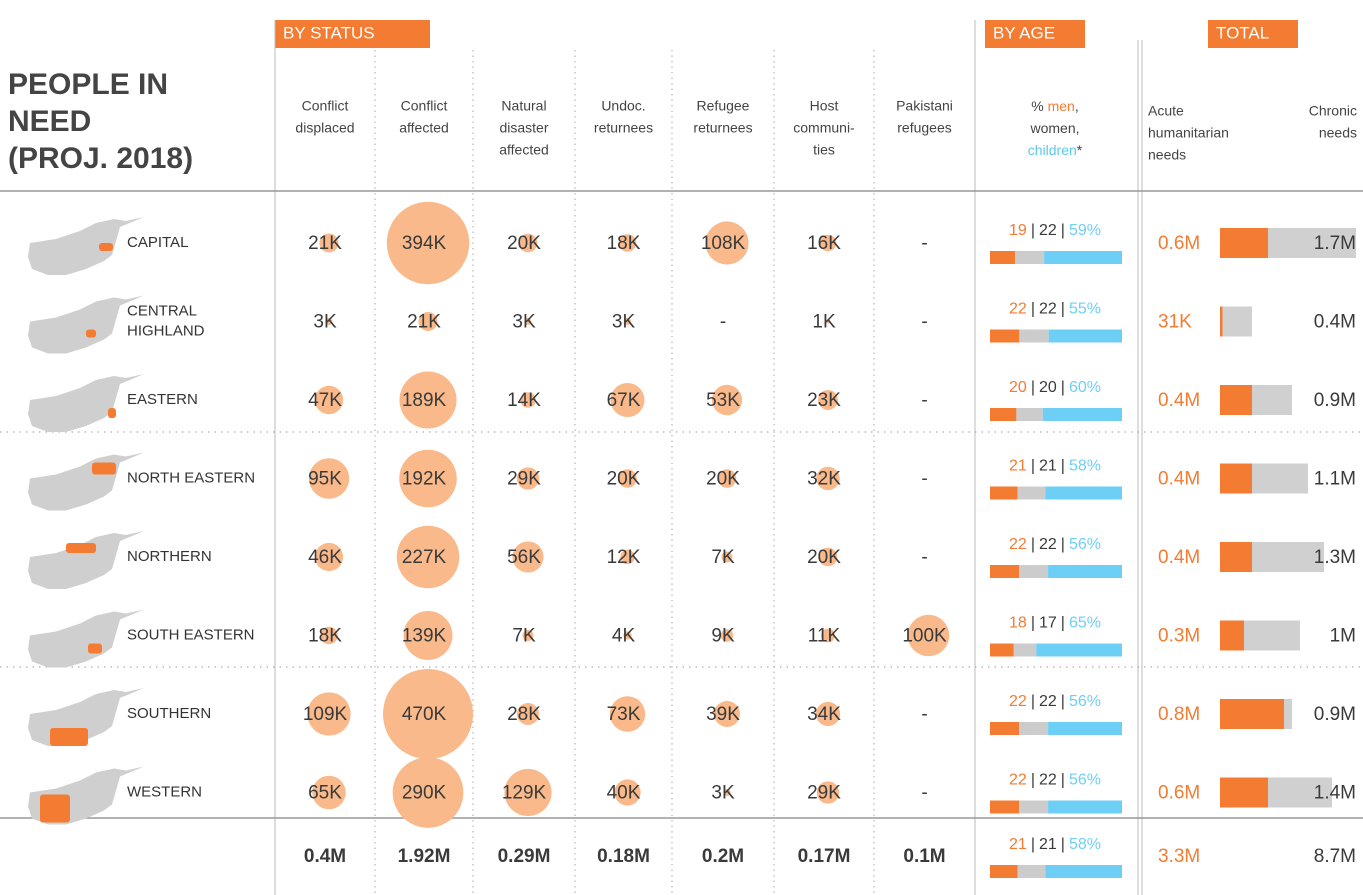  Describe the element at coordinates (524, 557) in the screenshot. I see `status-value: 56K` at that location.